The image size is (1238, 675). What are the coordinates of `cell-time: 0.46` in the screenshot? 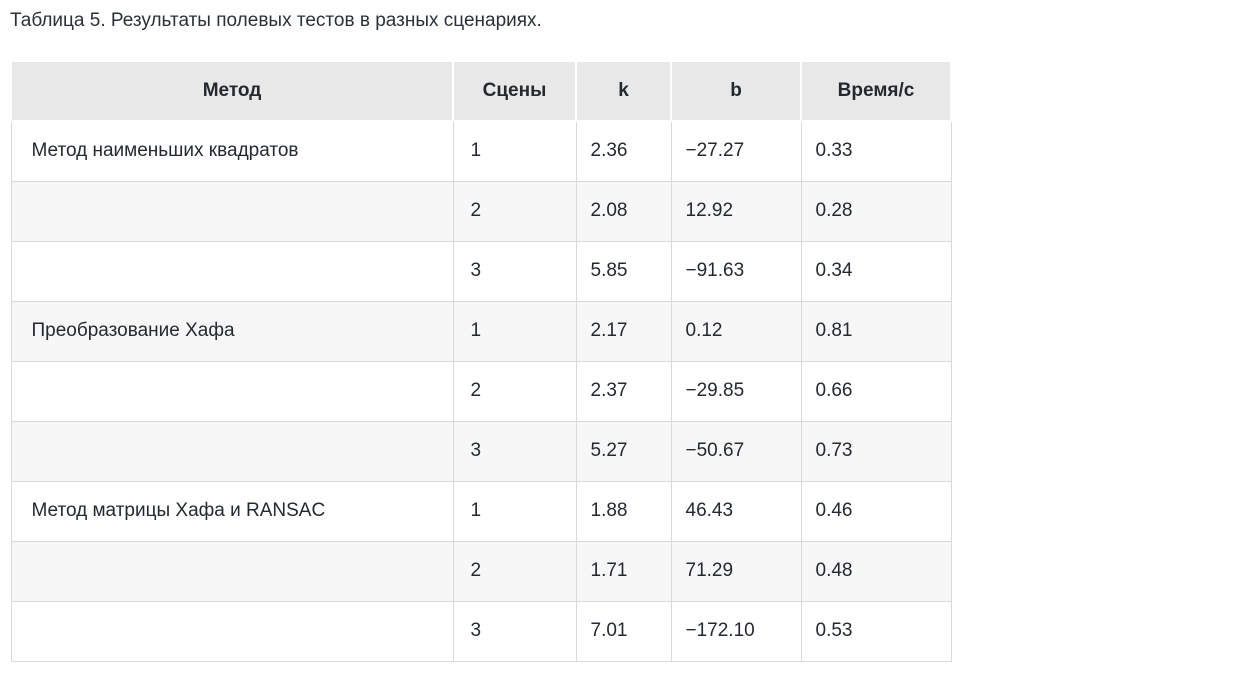 It's located at (876, 511).